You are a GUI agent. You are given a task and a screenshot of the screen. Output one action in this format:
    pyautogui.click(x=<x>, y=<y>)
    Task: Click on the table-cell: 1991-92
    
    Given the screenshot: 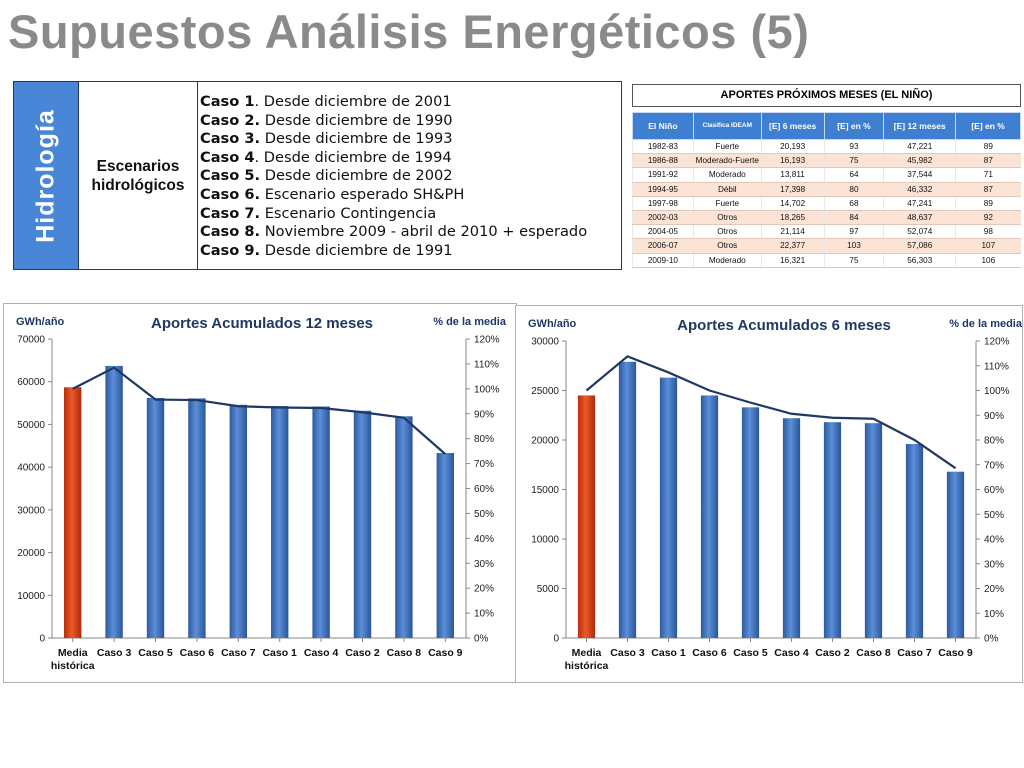 What is the action you would take?
    pyautogui.click(x=663, y=175)
    